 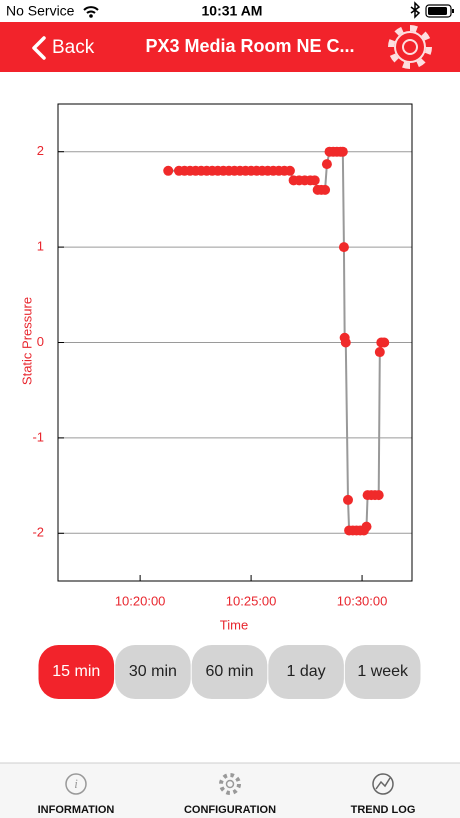 What do you see at coordinates (140, 600) in the screenshot?
I see `x-tick-label: 10:20:00` at bounding box center [140, 600].